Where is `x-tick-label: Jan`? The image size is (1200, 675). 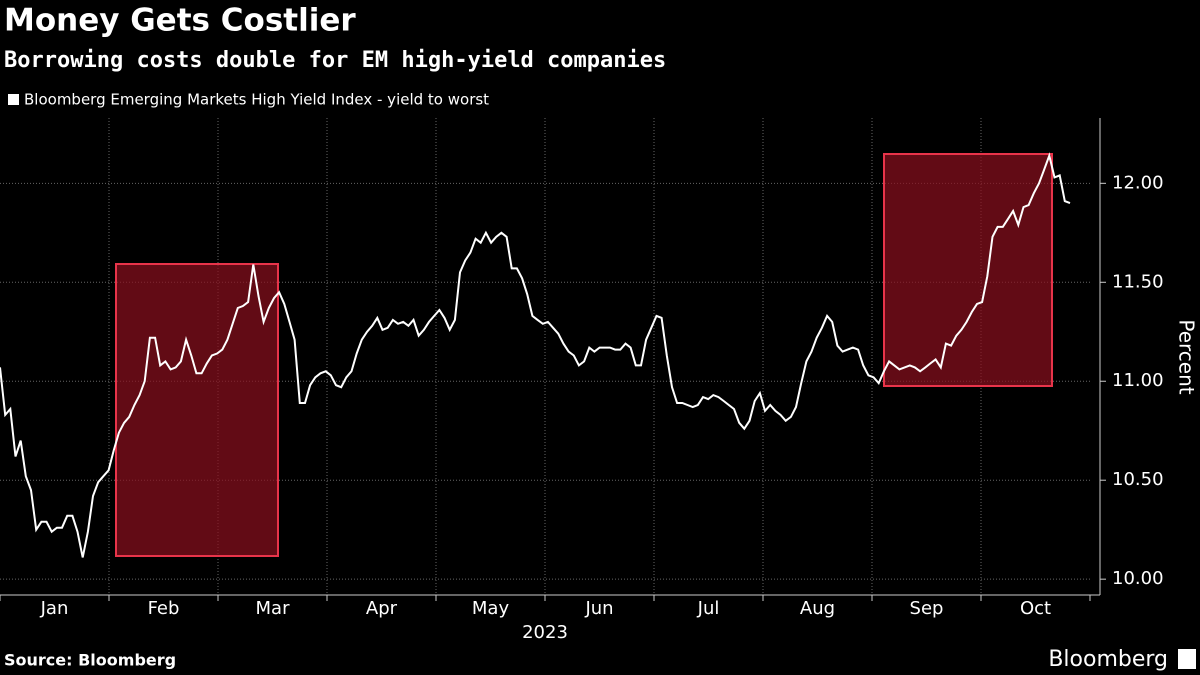
x-tick-label: Jan is located at coordinates (54, 608).